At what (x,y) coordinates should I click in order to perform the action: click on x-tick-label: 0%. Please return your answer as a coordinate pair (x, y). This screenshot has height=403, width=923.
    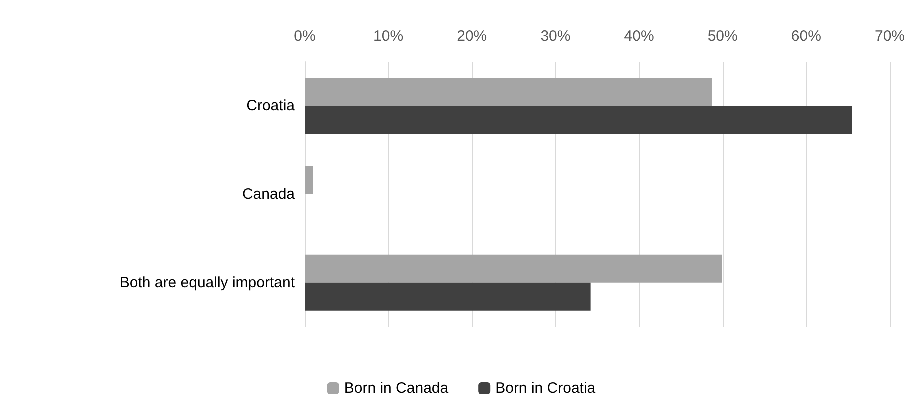
    Looking at the image, I should click on (305, 36).